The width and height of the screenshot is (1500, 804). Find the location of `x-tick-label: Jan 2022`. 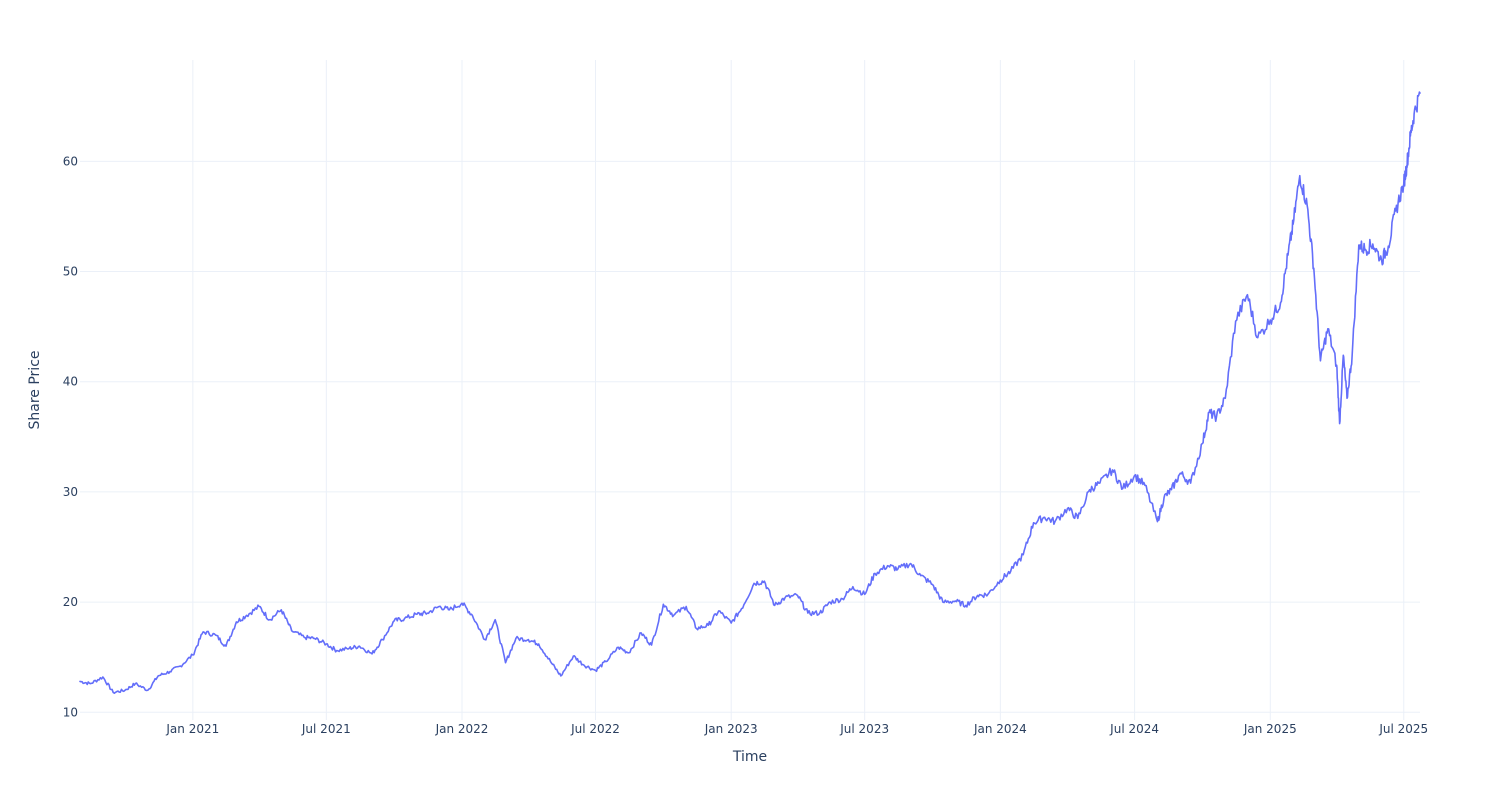

x-tick-label: Jan 2022 is located at coordinates (462, 729).